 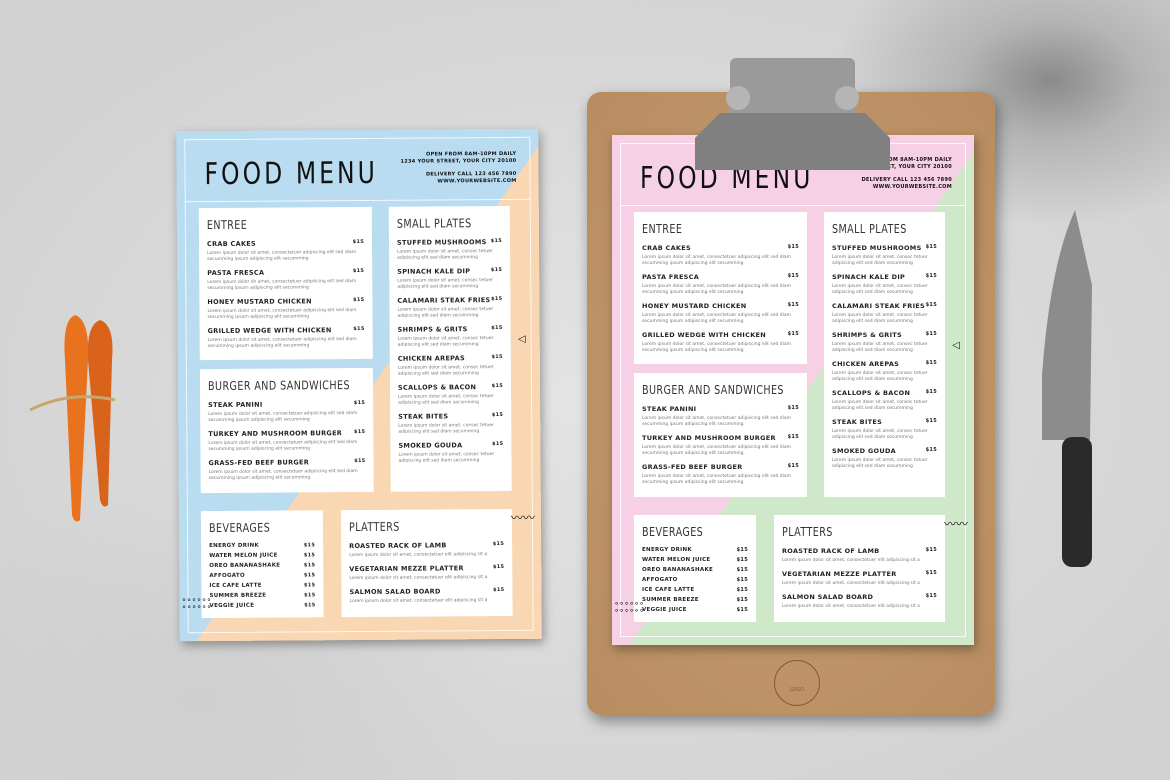 I want to click on menu-item-row: STEAK PANINI $15, so click(x=286, y=404).